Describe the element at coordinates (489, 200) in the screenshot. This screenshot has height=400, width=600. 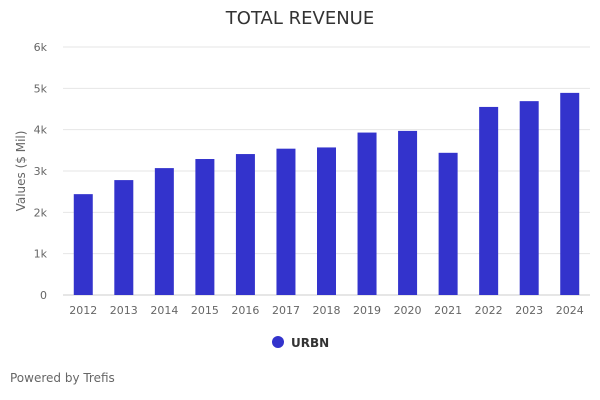
I see `bar-2022` at that location.